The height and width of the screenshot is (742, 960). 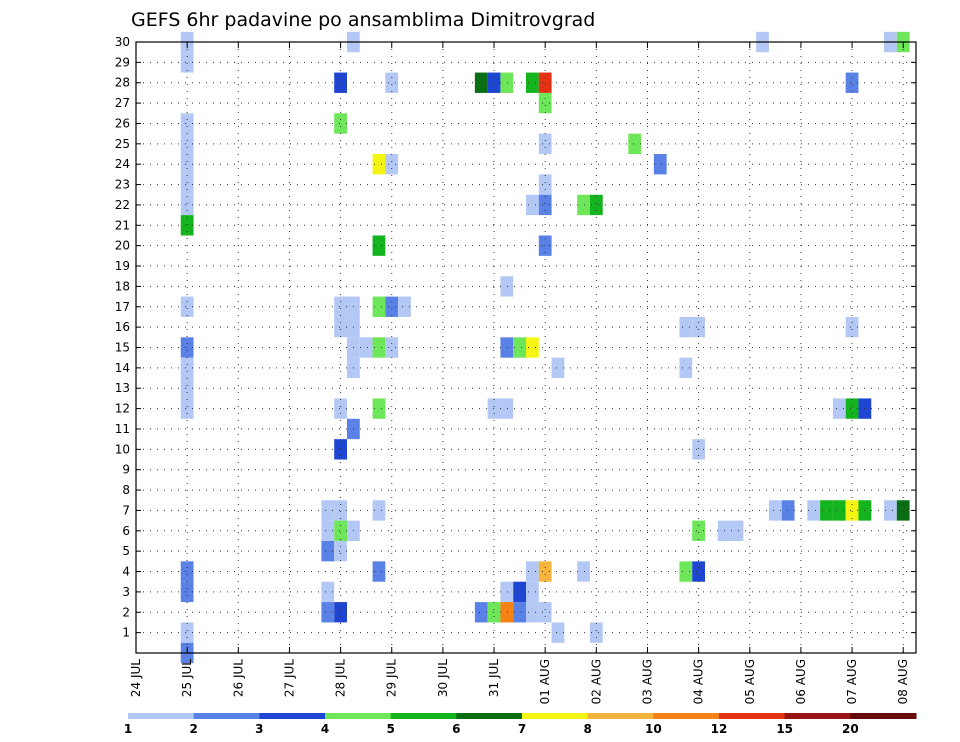 I want to click on y-tick-label: 9, so click(x=126, y=470).